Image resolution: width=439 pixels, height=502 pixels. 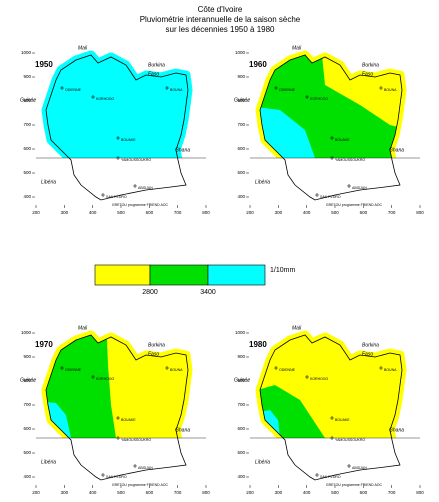 I want to click on legend-swatch, so click(x=122, y=275).